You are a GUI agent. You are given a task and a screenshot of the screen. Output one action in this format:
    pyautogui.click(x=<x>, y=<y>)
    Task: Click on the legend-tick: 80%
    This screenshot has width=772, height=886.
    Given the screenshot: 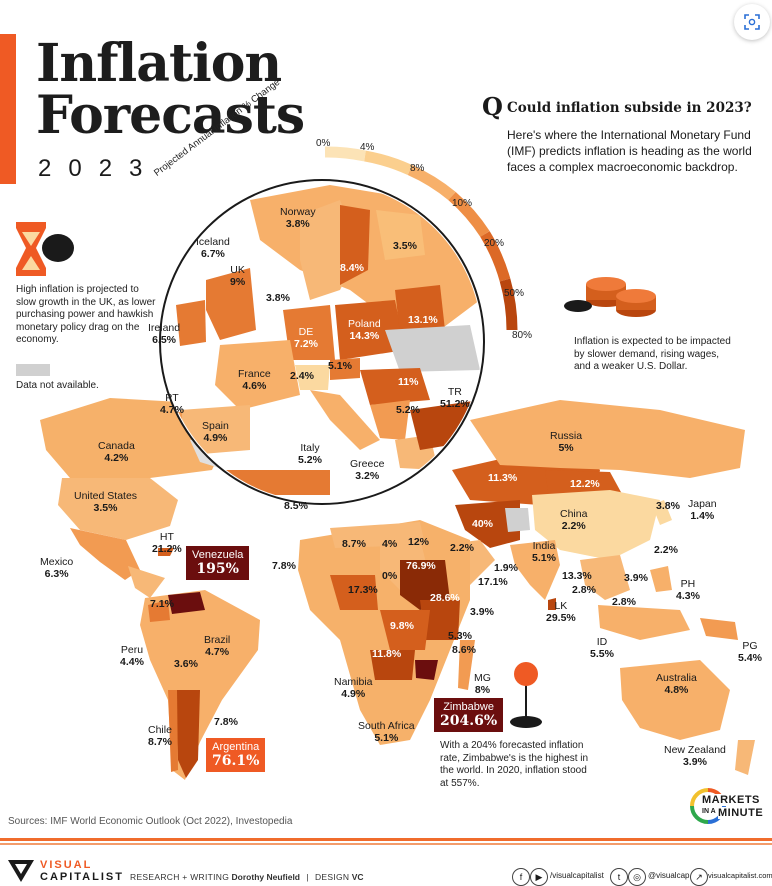 What is the action you would take?
    pyautogui.click(x=522, y=335)
    